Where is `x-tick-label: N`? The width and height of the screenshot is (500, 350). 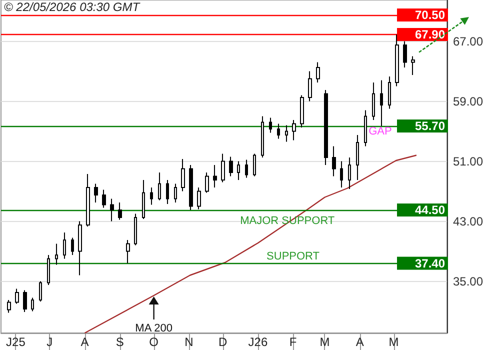 x-tick-label: N is located at coordinates (189, 342).